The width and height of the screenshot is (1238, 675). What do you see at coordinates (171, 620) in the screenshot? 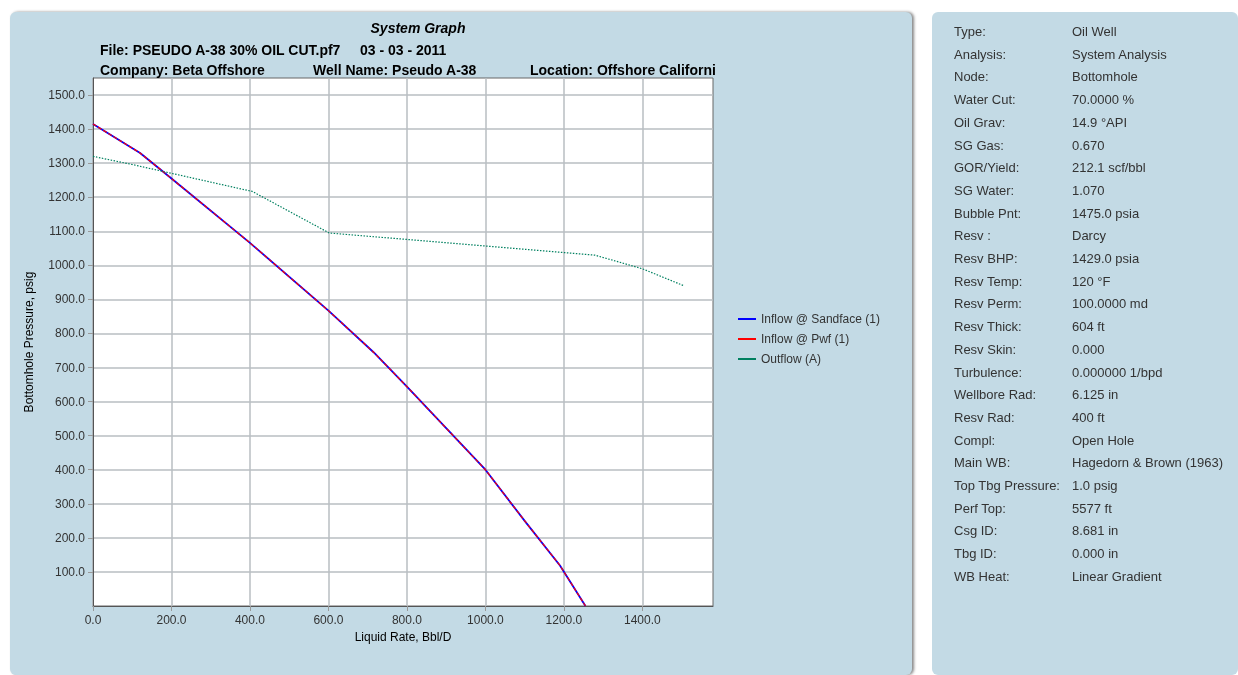
I see `x-tick-label: 200.0` at bounding box center [171, 620].